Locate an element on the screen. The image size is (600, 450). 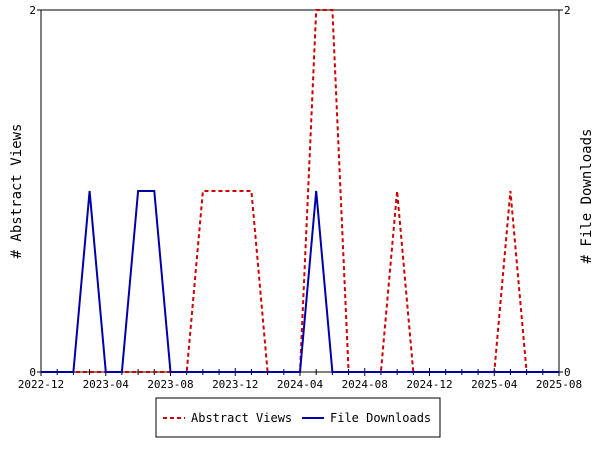
y-axis-title: # Abstract Views is located at coordinates (17, 191).